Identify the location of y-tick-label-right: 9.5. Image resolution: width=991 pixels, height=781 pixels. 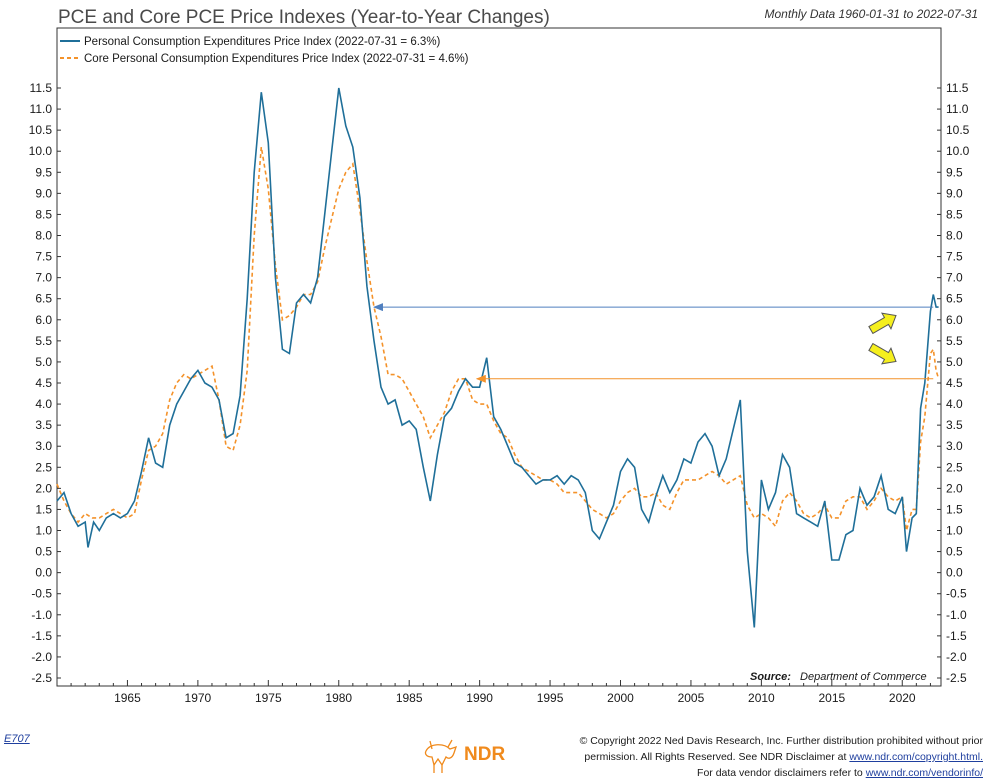
(954, 172).